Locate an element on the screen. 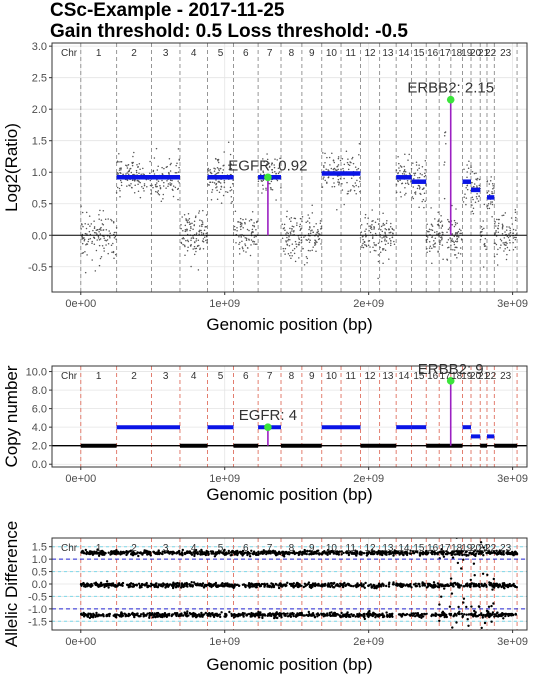 The height and width of the screenshot is (684, 554). y-axis-title: Copy number is located at coordinates (11, 416).